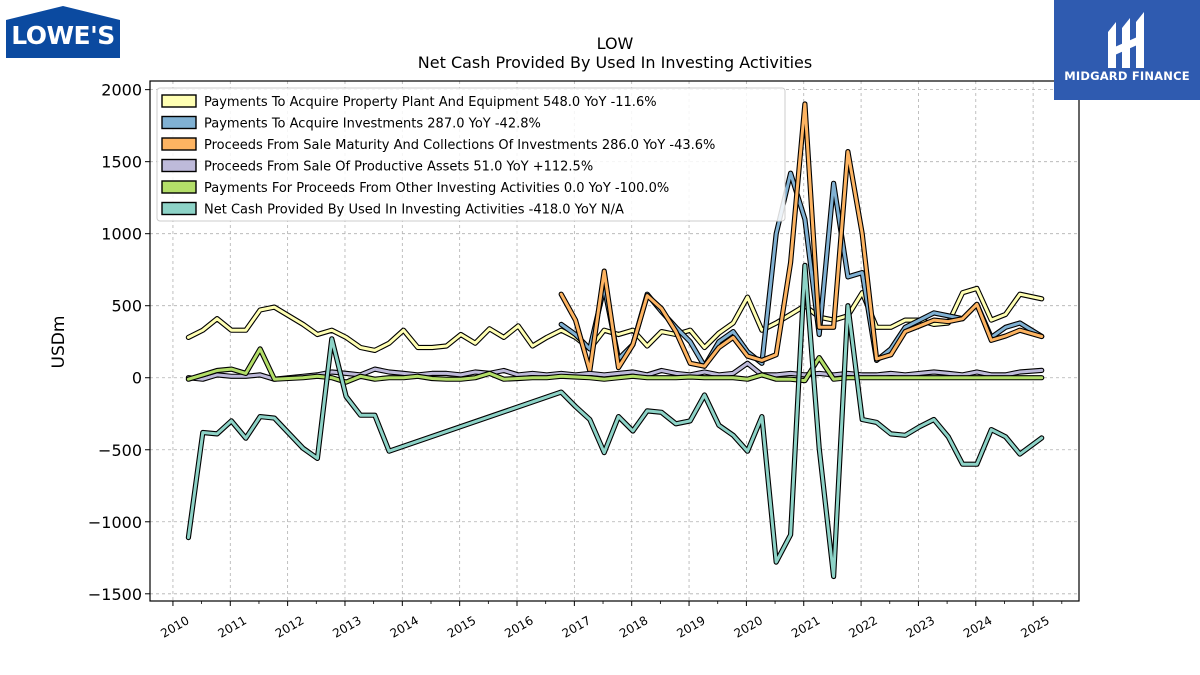 This screenshot has width=1200, height=675. What do you see at coordinates (126, 306) in the screenshot?
I see `y-tick-label: 500` at bounding box center [126, 306].